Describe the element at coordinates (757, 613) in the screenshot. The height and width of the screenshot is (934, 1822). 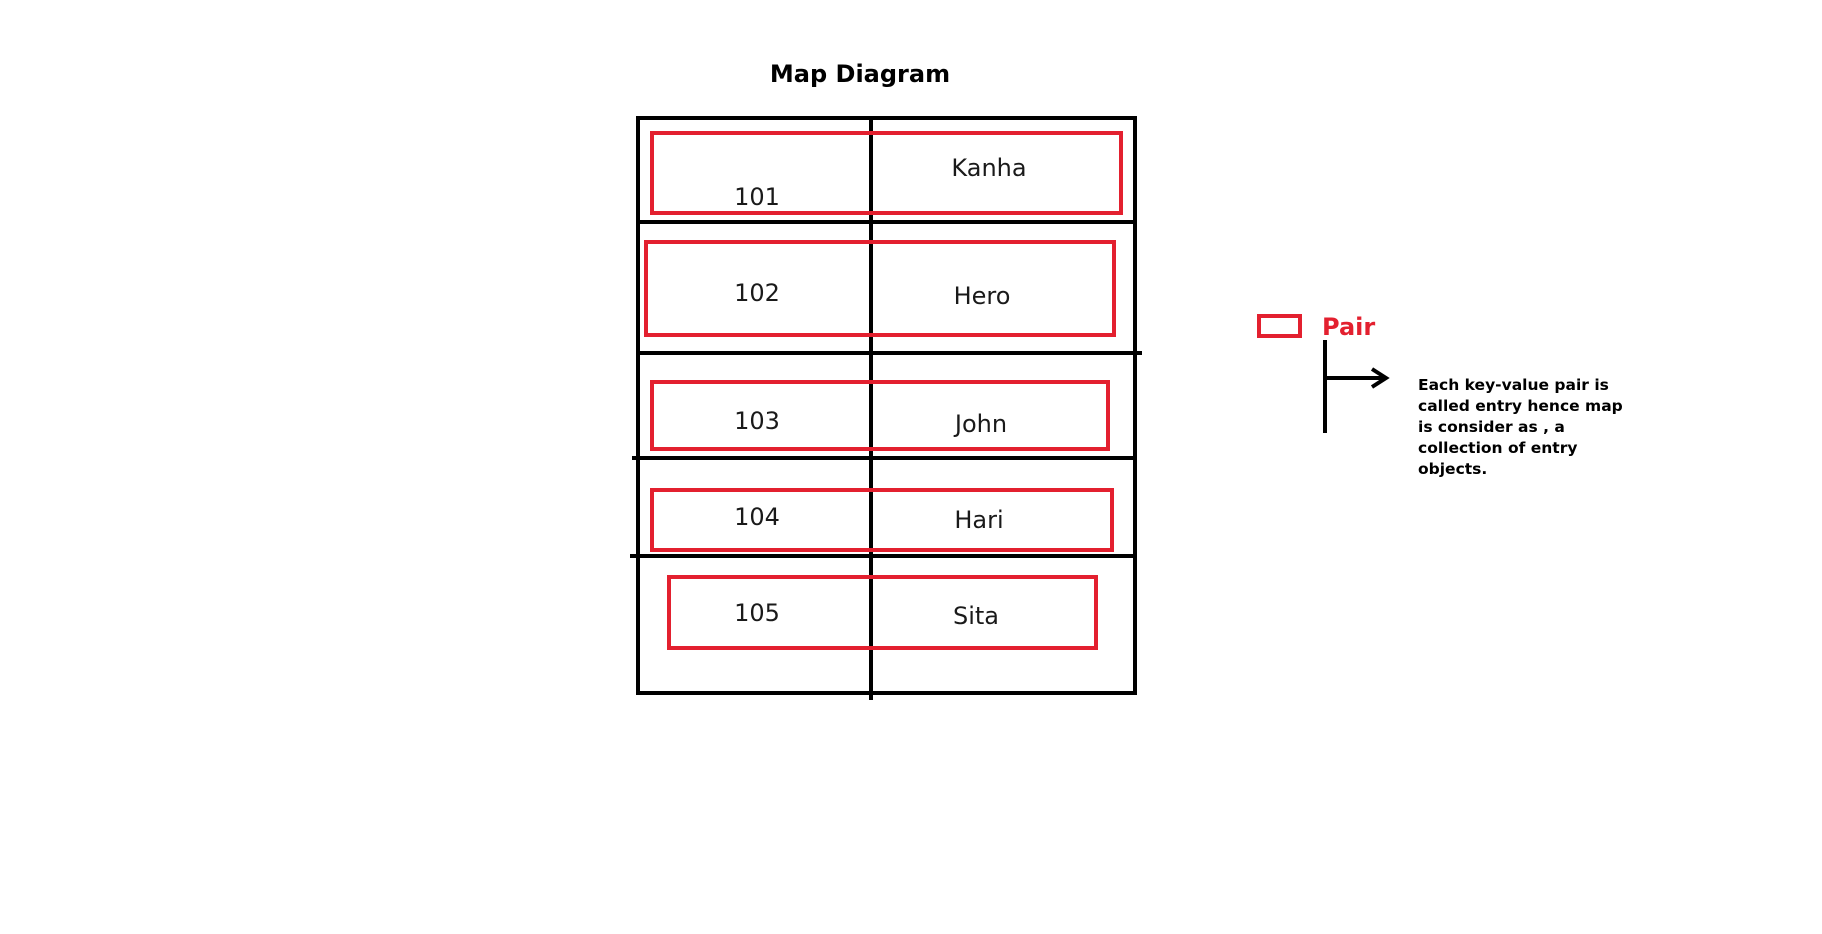
I see `entry-key: 105` at that location.